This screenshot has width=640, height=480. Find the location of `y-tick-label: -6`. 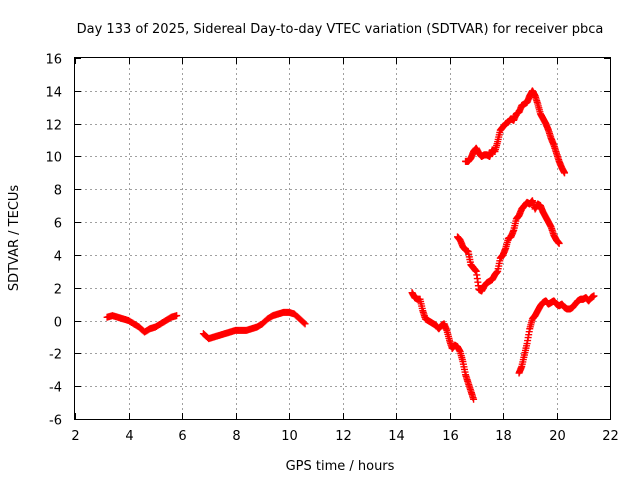

y-tick-label: -6 is located at coordinates (55, 421).